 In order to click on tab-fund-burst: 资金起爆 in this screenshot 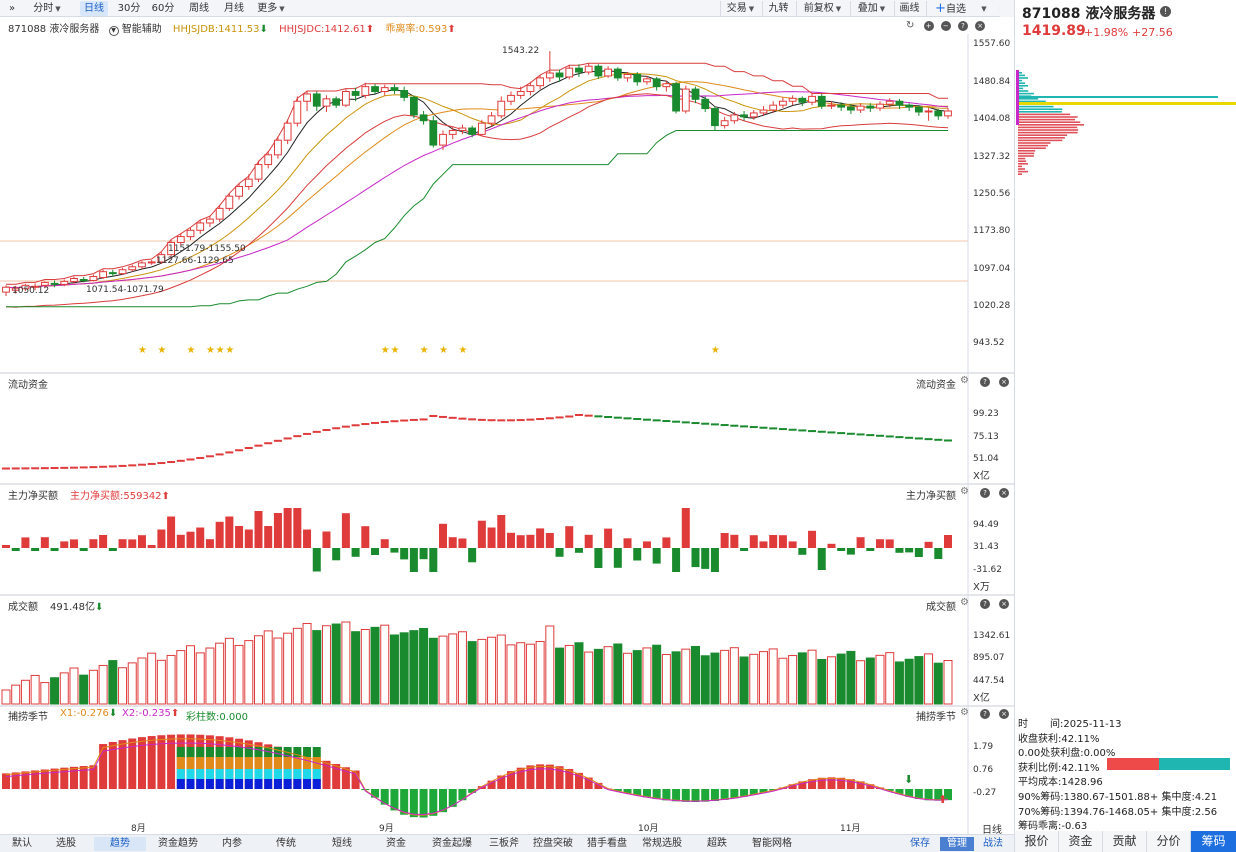, I will do `click(452, 843)`.